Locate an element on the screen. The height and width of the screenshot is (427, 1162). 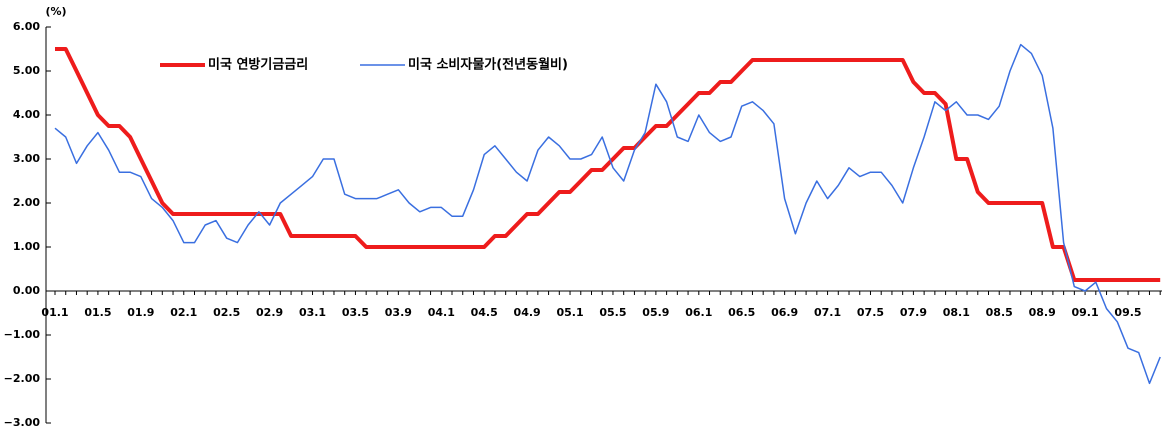
x-tick-label: 03.1 is located at coordinates (312, 312).